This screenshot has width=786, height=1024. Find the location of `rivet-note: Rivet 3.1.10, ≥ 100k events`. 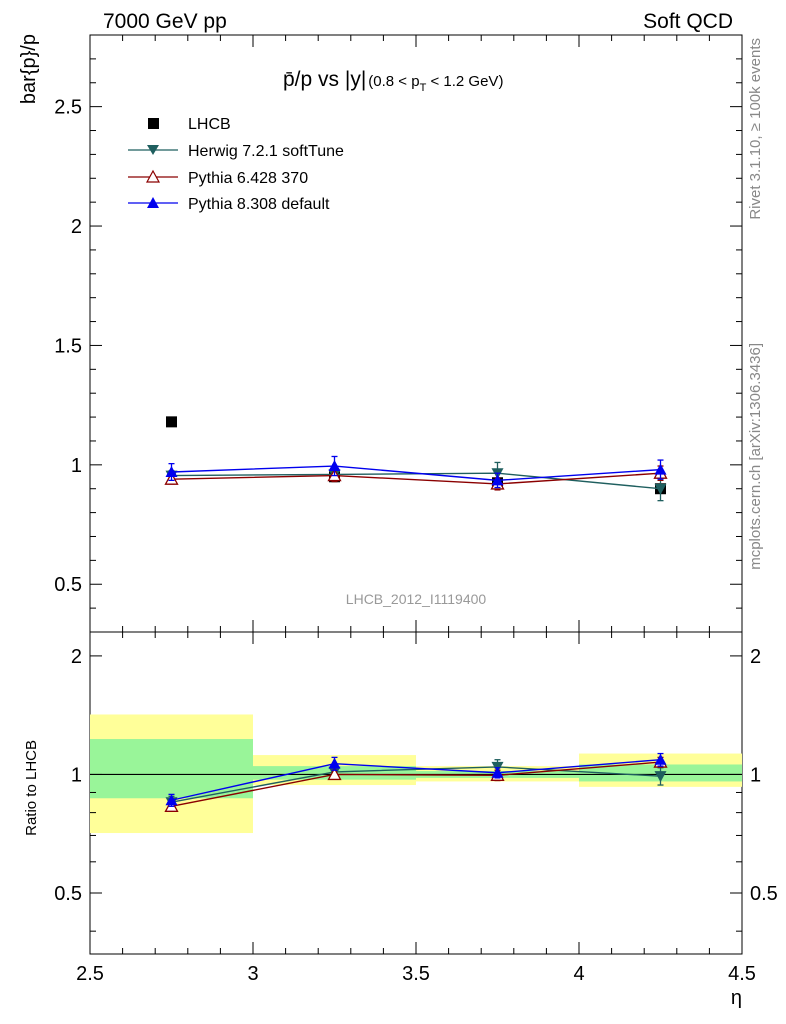

rivet-note: Rivet 3.1.10, ≥ 100k events is located at coordinates (755, 129).